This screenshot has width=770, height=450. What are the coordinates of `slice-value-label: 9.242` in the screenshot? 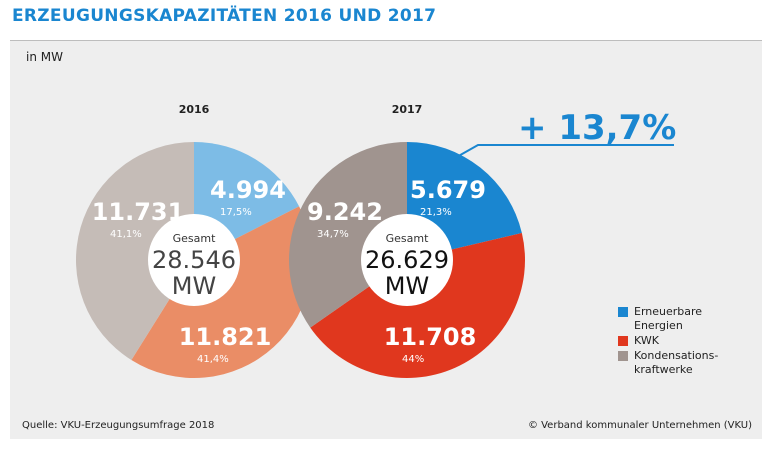 It's located at (345, 212).